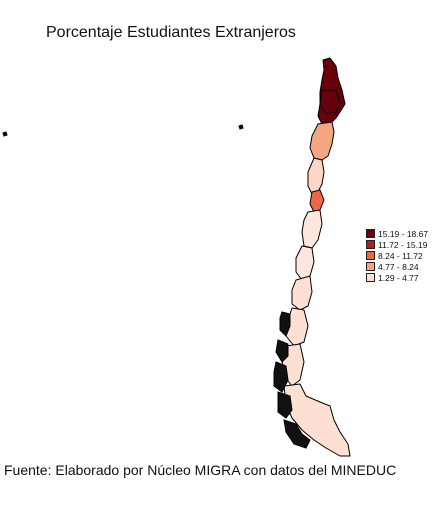 This screenshot has height=507, width=435. I want to click on coast-islands-tip, so click(297, 434).